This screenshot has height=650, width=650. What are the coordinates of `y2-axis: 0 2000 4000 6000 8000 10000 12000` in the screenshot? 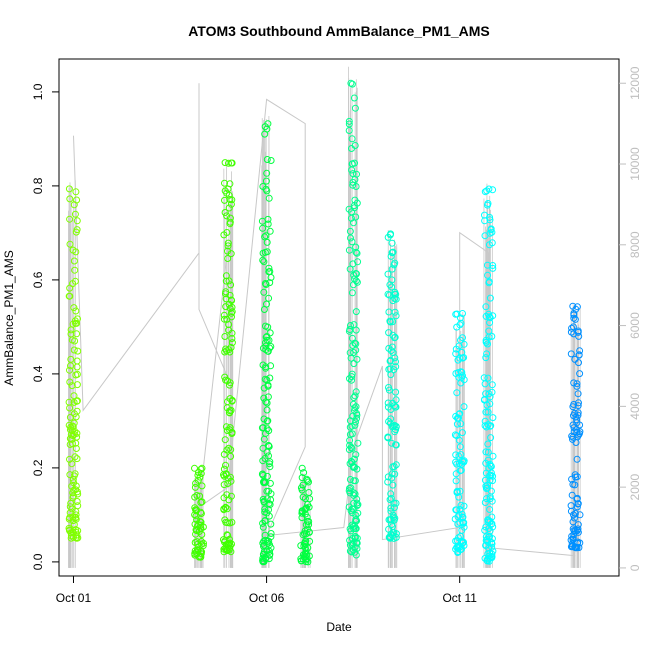 It's located at (630, 318).